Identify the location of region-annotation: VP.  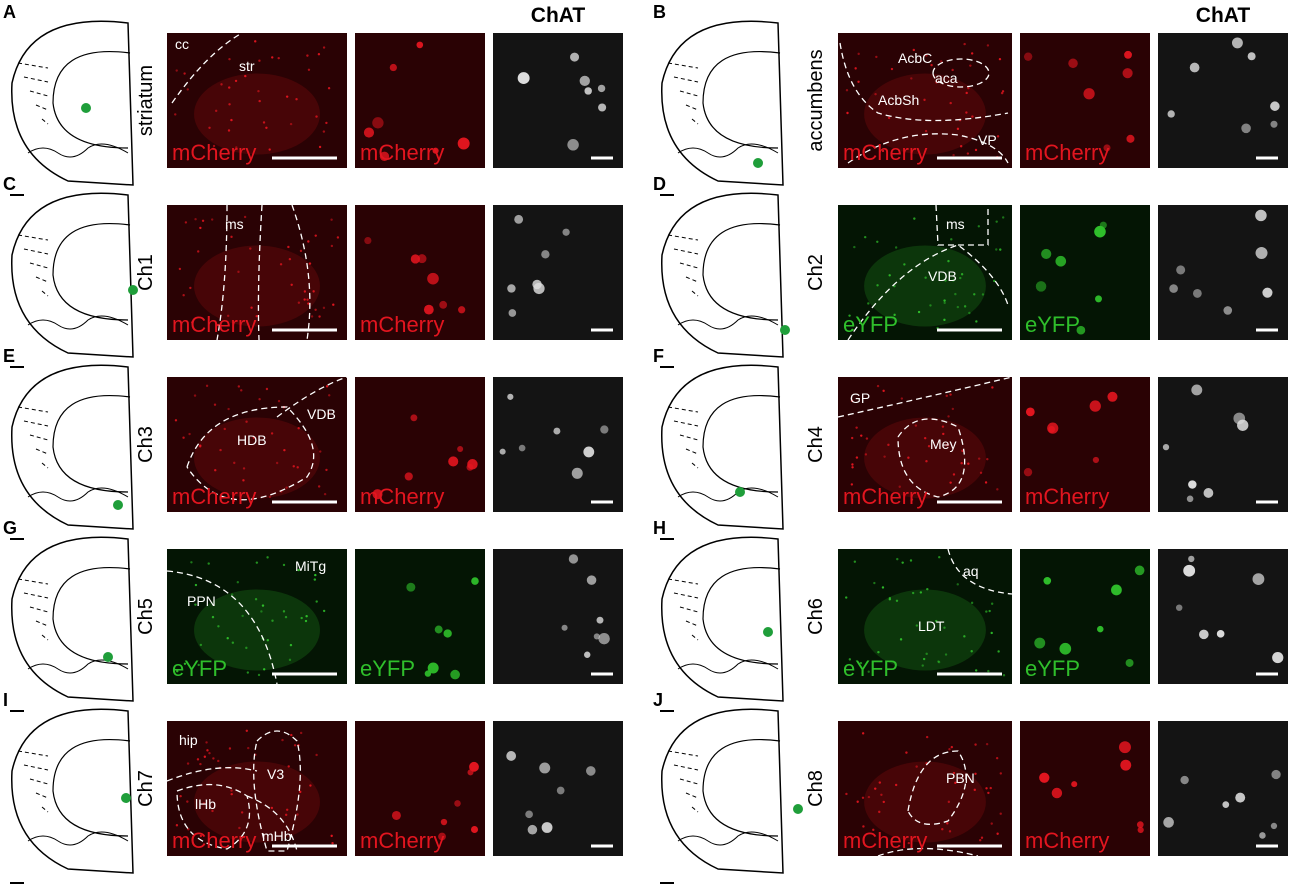
(987, 140).